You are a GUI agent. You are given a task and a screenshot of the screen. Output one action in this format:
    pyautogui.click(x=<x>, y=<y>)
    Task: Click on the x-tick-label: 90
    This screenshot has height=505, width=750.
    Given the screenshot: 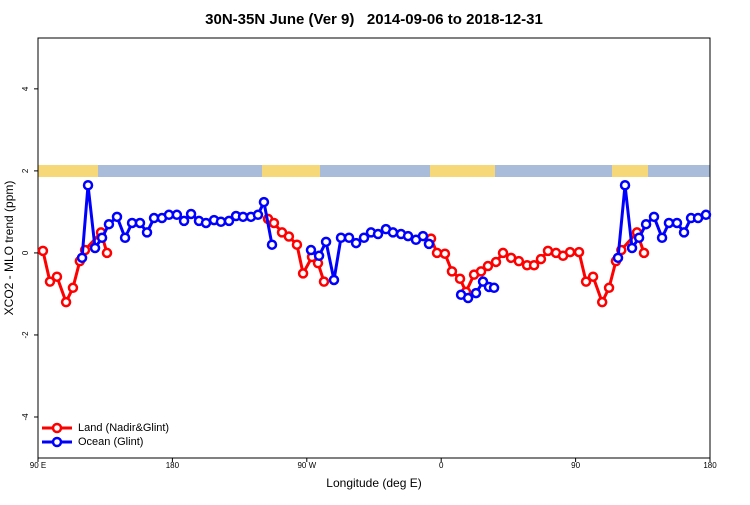 What is the action you would take?
    pyautogui.click(x=575, y=465)
    